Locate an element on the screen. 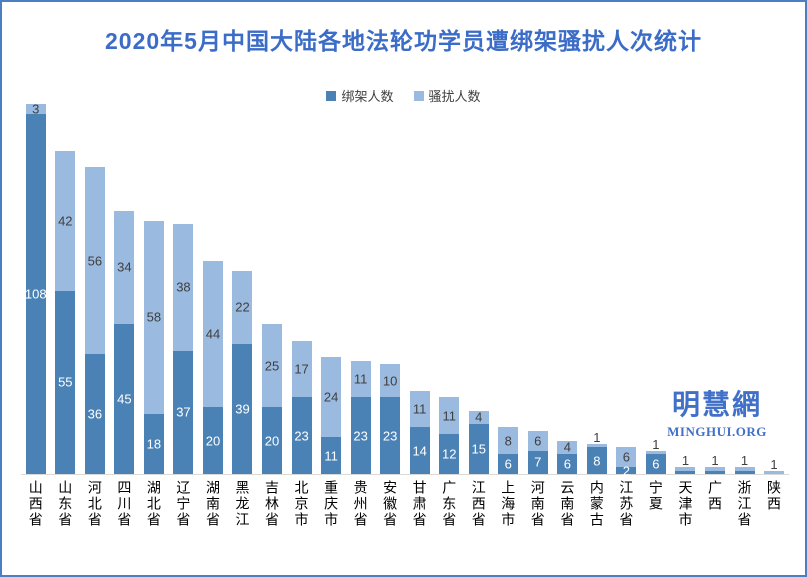 The height and width of the screenshot is (577, 807). category-label-text: 天津市 is located at coordinates (685, 504).